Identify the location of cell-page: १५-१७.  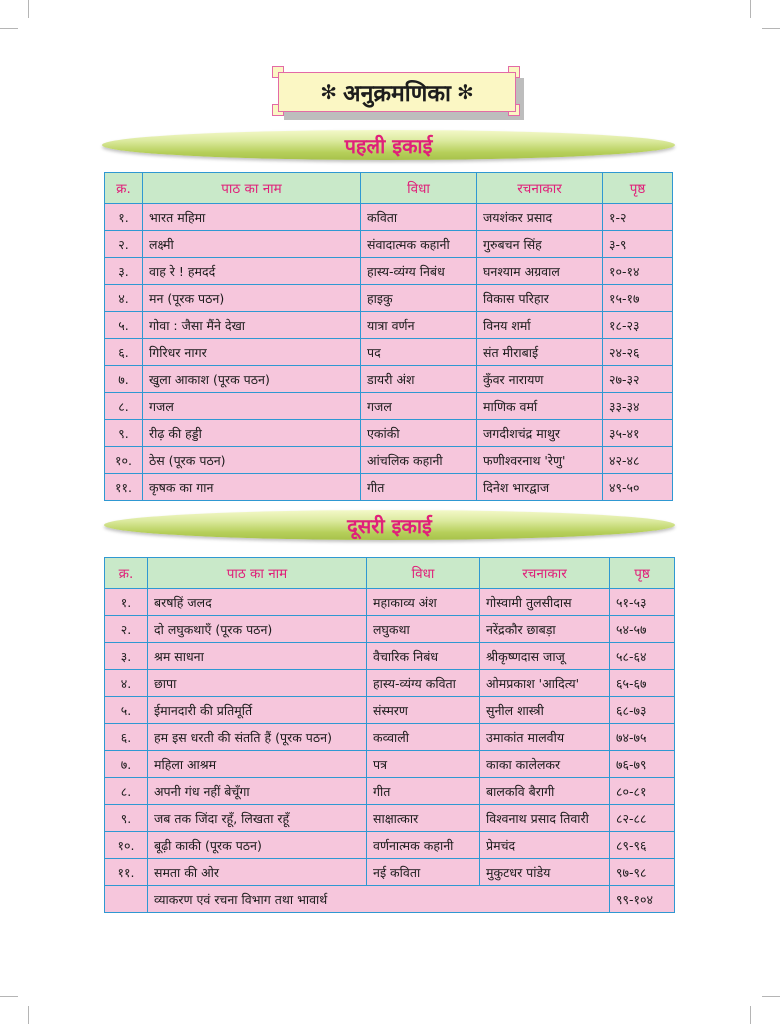
(637, 298).